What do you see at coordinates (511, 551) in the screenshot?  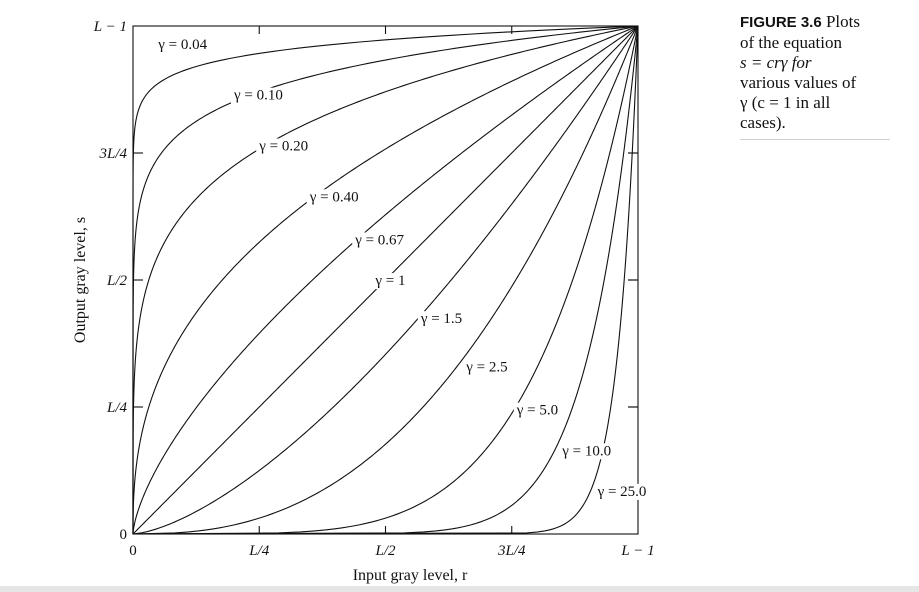 I see `x-tick-label: 3L/4` at bounding box center [511, 551].